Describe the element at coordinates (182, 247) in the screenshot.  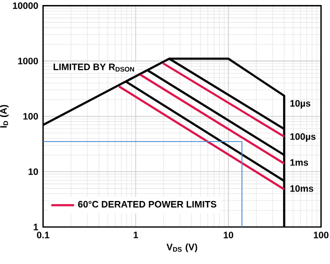
I see `x-axis-title: V$_{DS}$ (V)` at that location.